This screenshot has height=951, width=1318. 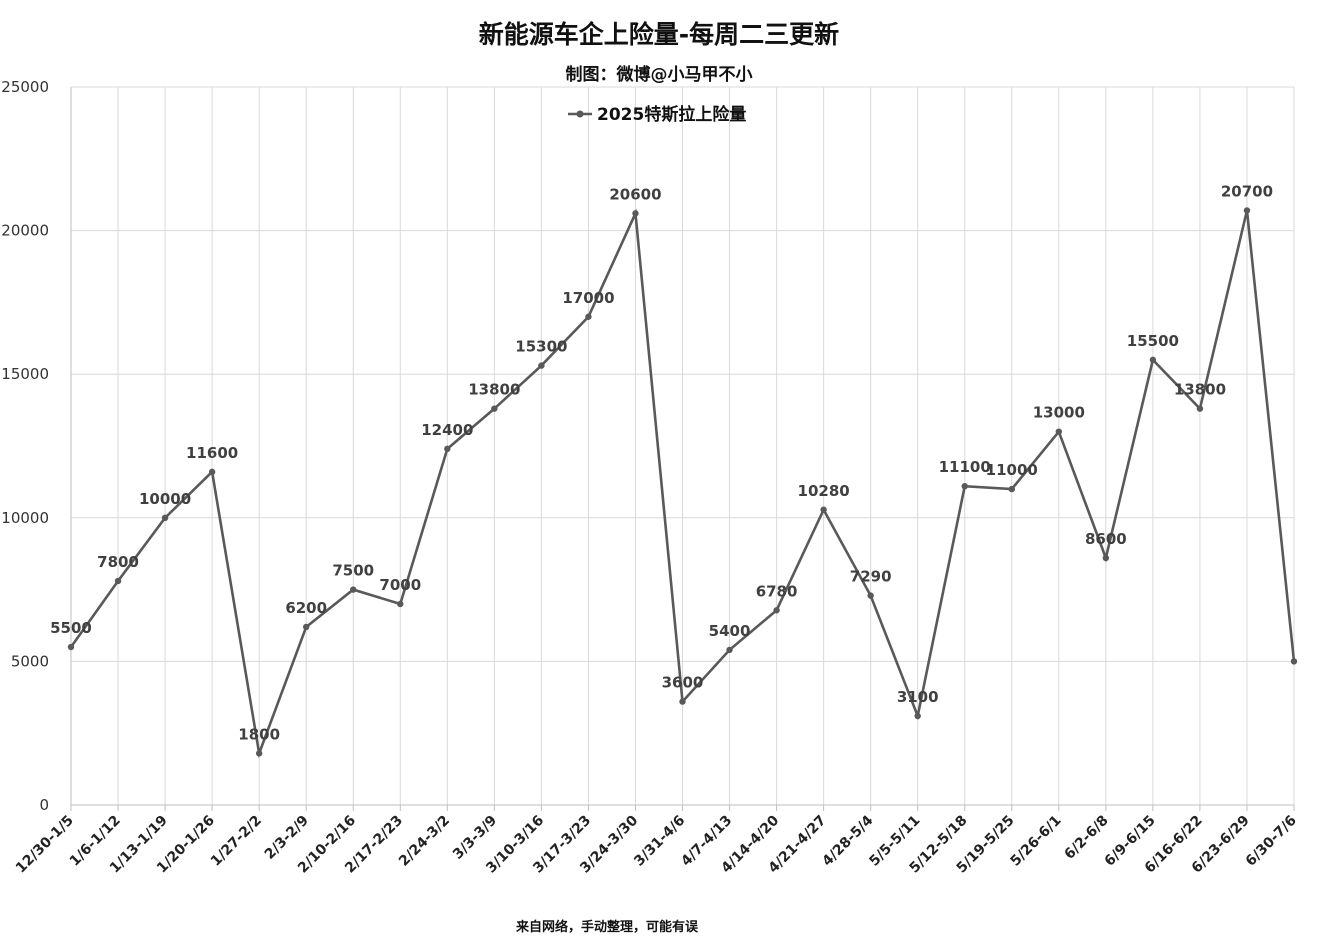 I want to click on data-label: 5500, so click(x=71, y=628).